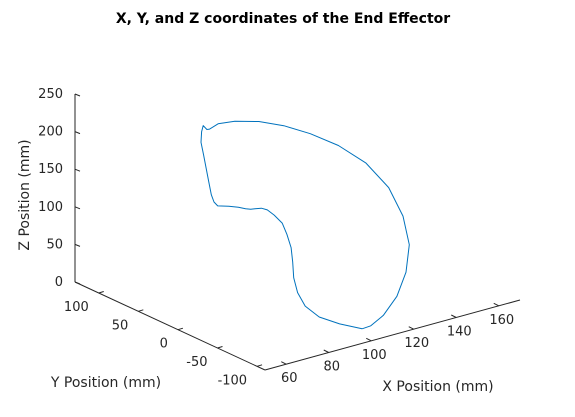 This screenshot has width=575, height=417. I want to click on y-axis-label: Y Position (mm), so click(105, 383).